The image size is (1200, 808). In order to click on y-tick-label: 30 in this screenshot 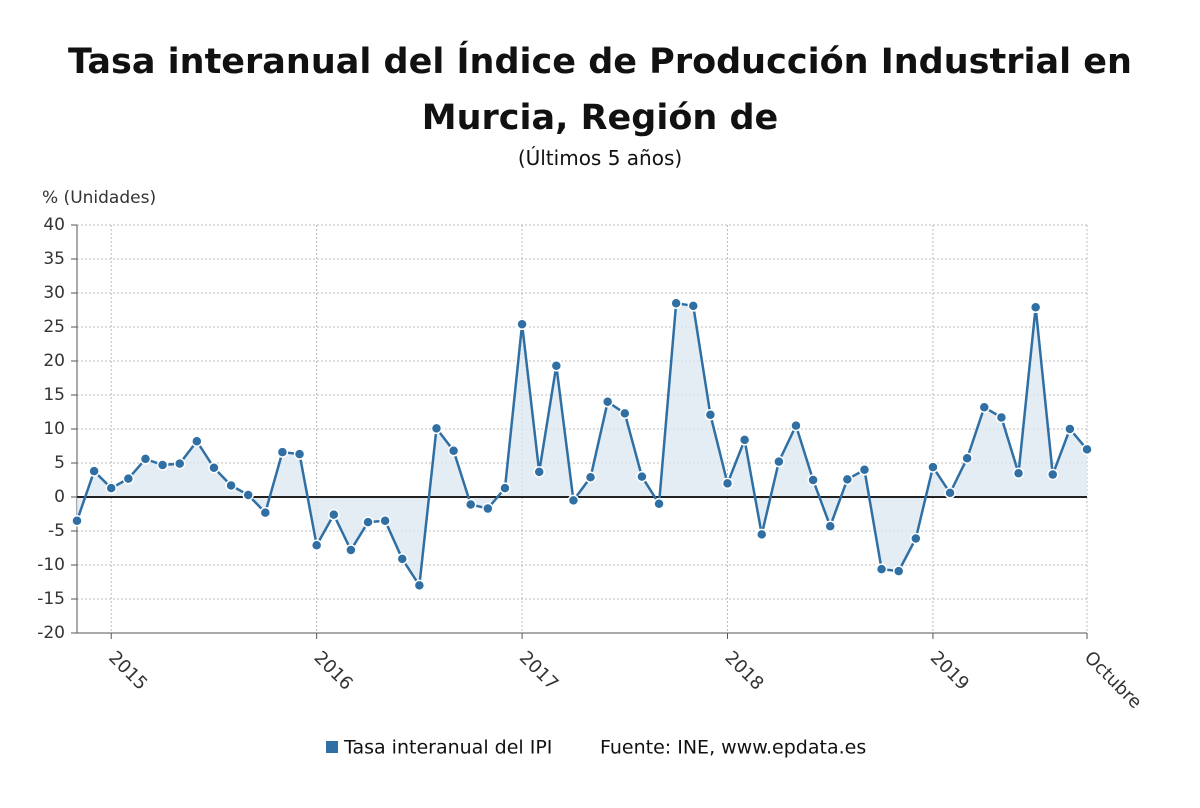, I will do `click(54, 293)`.